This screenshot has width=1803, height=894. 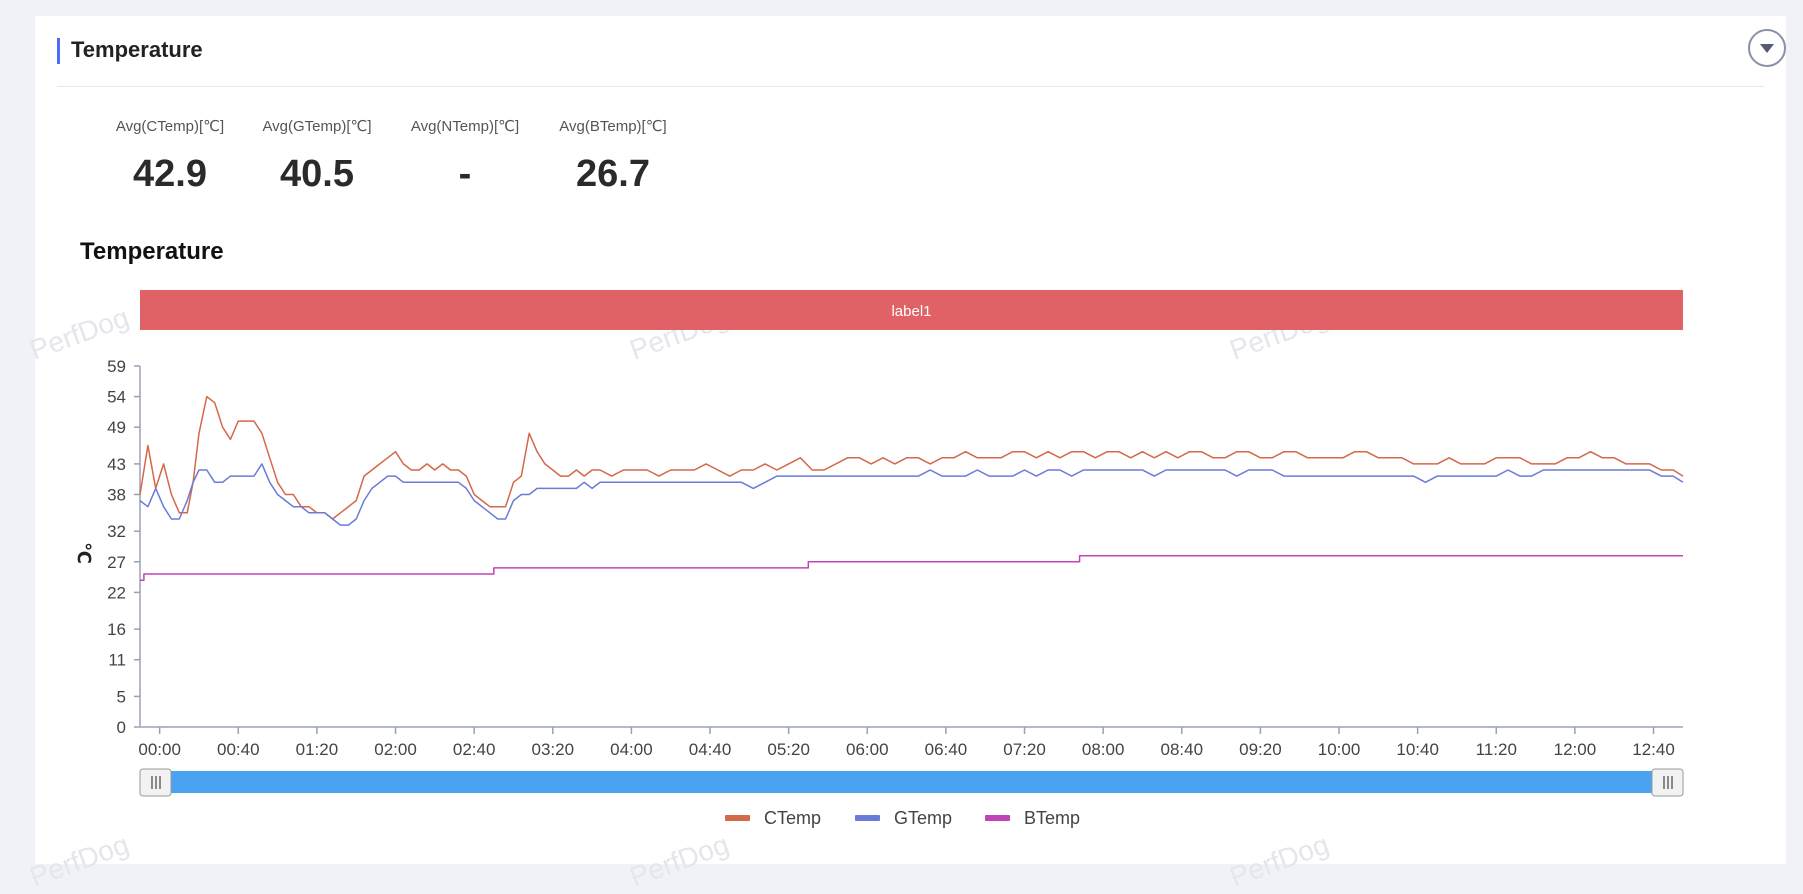 What do you see at coordinates (1496, 749) in the screenshot?
I see `x-tick-label: 11:20` at bounding box center [1496, 749].